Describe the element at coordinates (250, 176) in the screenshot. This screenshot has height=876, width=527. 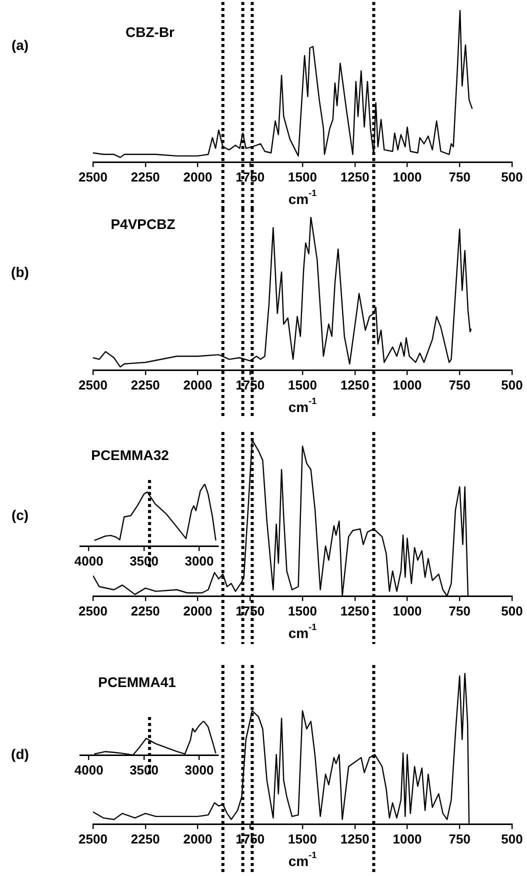
I see `x-tick-label: 1750` at that location.